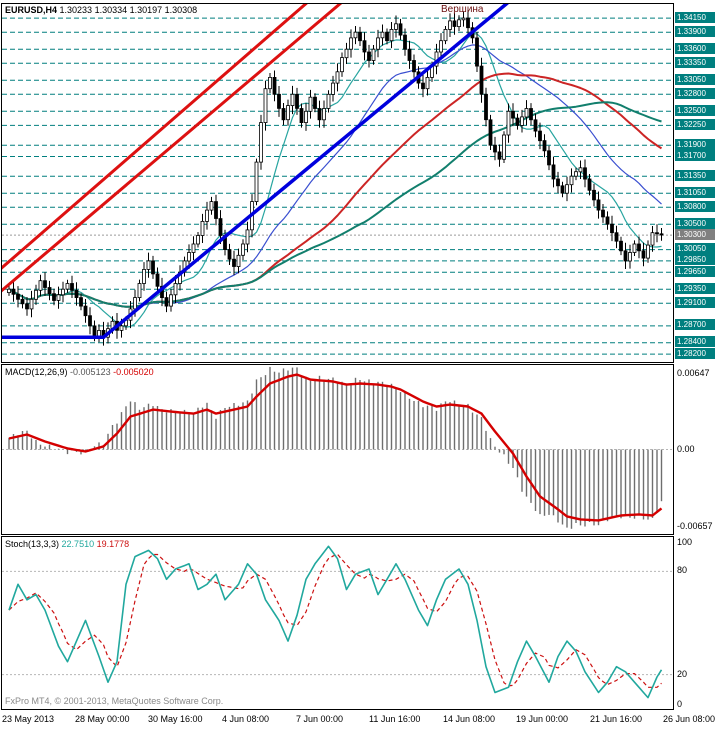 This screenshot has width=715, height=730. Describe the element at coordinates (695, 288) in the screenshot. I see `price-level-label: 1.29350` at that location.